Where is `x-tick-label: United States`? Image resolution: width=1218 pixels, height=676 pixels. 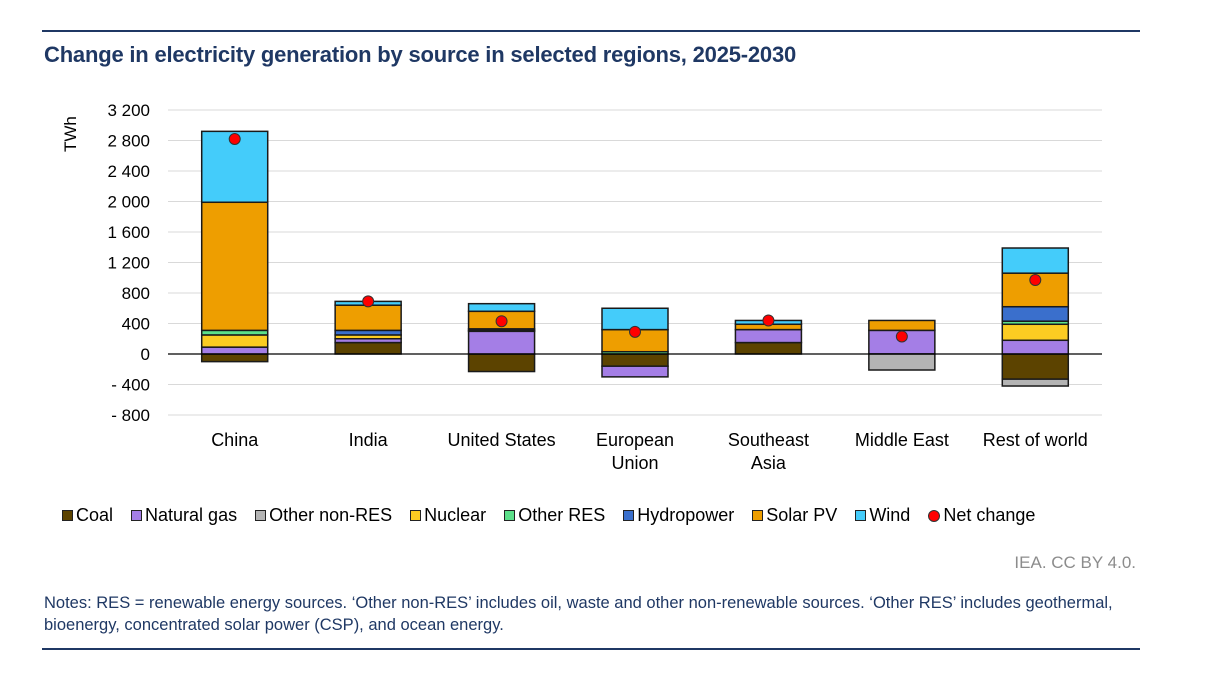
x-tick-label: United States is located at coordinates (502, 440).